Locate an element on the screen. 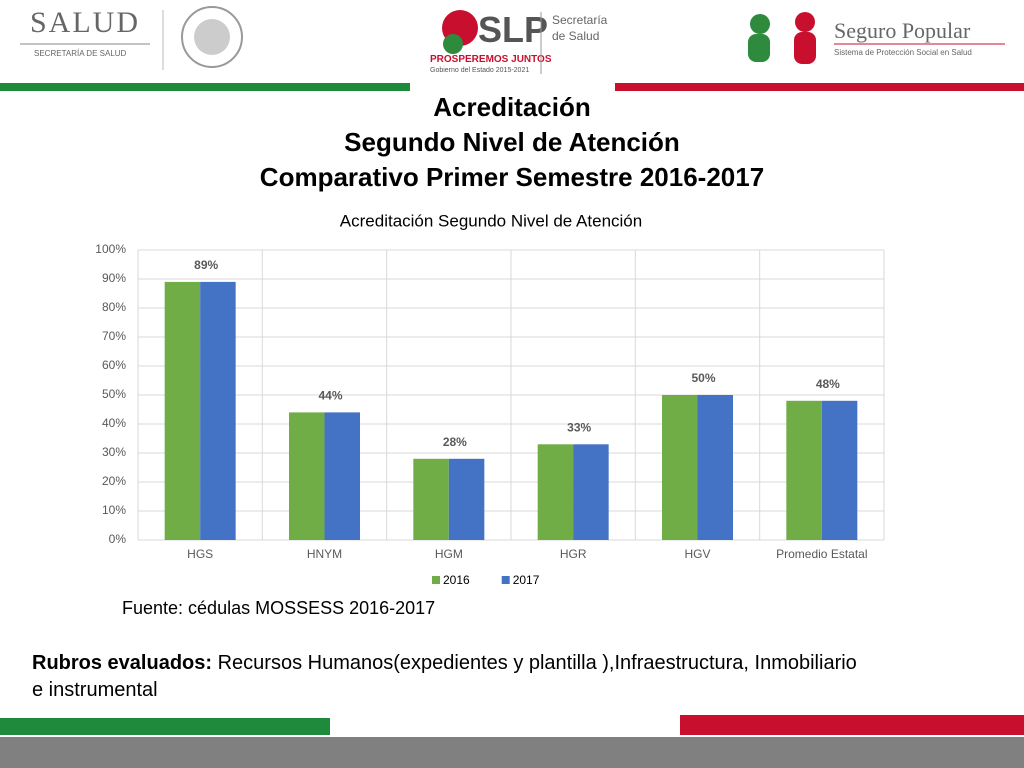 This screenshot has width=1024, height=768. y-tick-label: 30% is located at coordinates (114, 452).